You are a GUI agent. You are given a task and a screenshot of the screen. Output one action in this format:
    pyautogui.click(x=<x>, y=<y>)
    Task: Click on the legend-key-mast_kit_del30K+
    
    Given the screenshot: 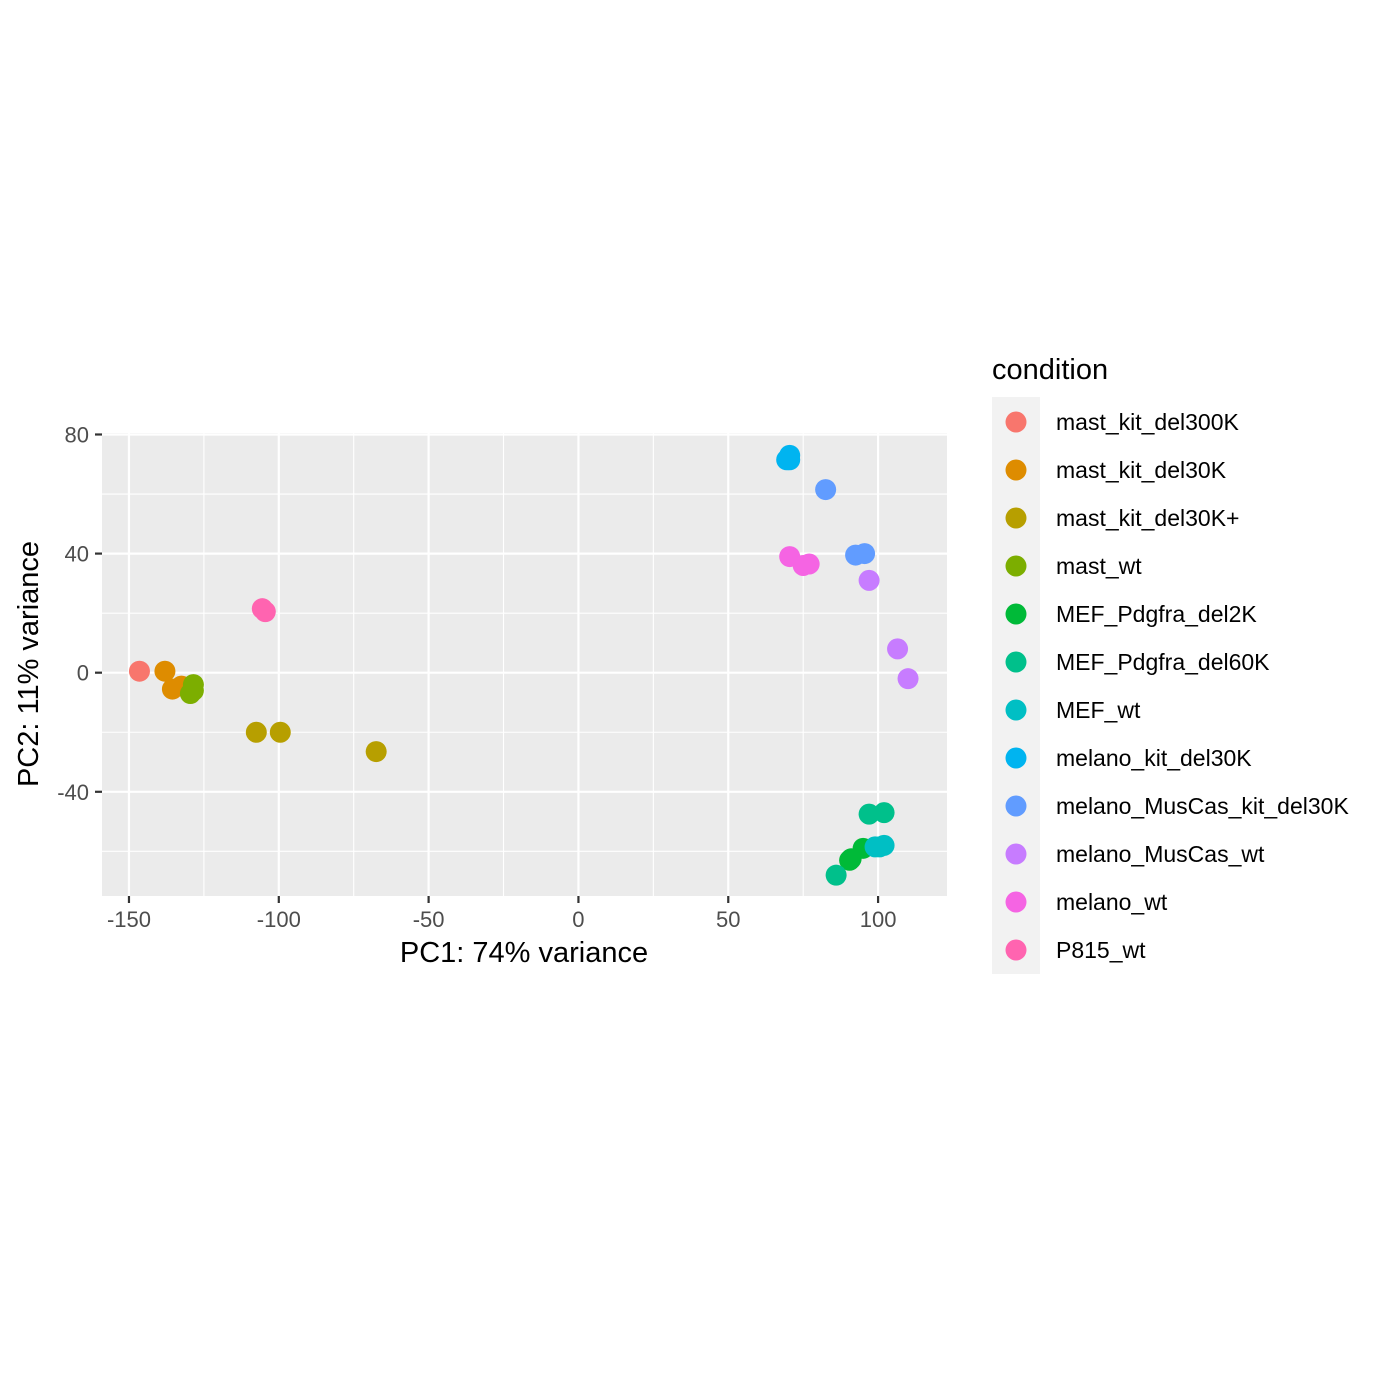 What is the action you would take?
    pyautogui.click(x=1016, y=518)
    